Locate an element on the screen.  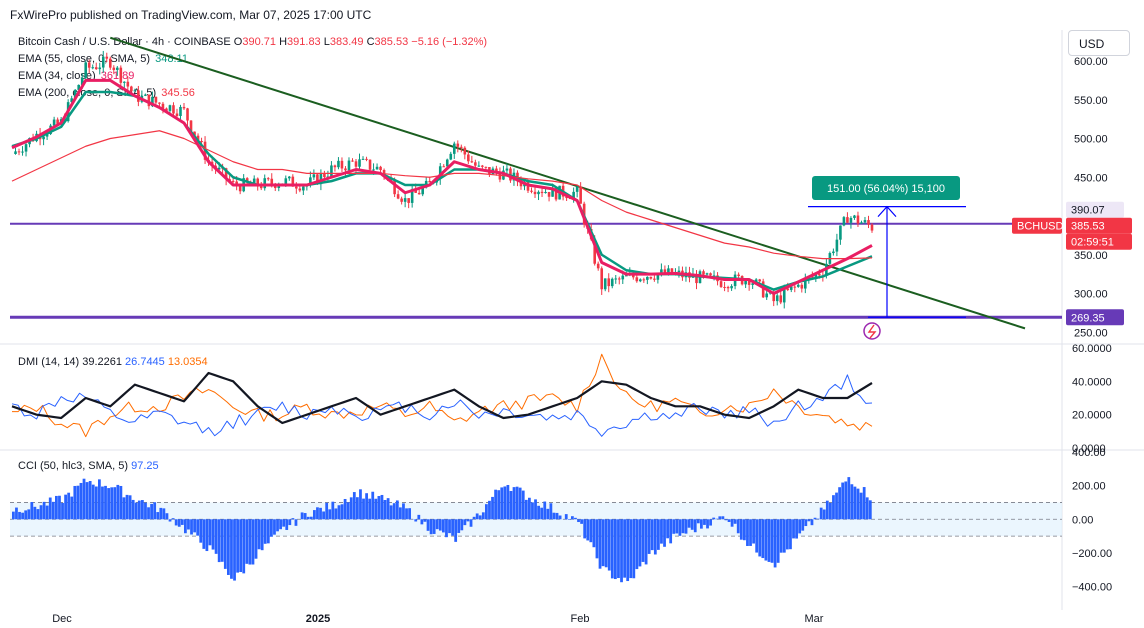
top-level-tag: 390.07 is located at coordinates (1088, 211).